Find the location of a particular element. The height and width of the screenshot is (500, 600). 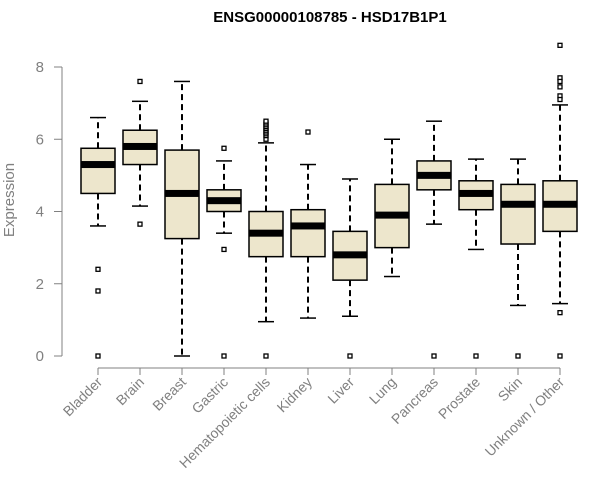

y-tick-label: 6 is located at coordinates (40, 139).